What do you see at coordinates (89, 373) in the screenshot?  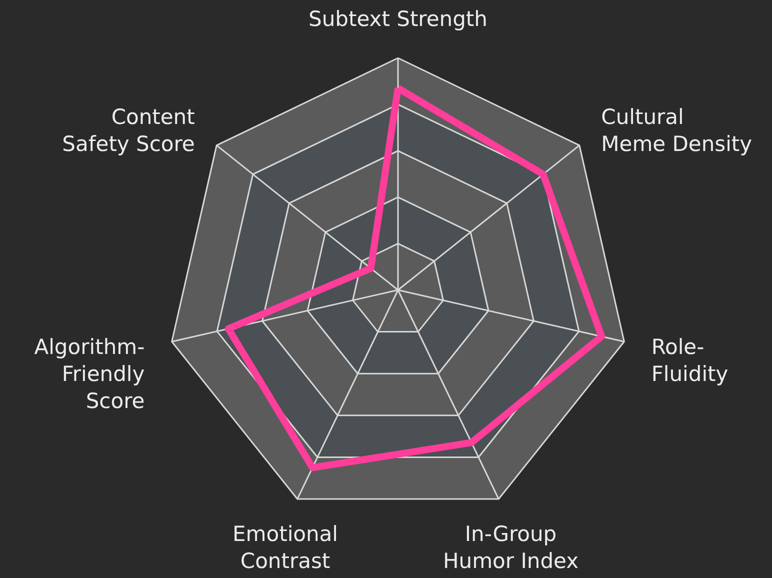 I see `spoke-label: Algorithm-Friendly Score` at bounding box center [89, 373].